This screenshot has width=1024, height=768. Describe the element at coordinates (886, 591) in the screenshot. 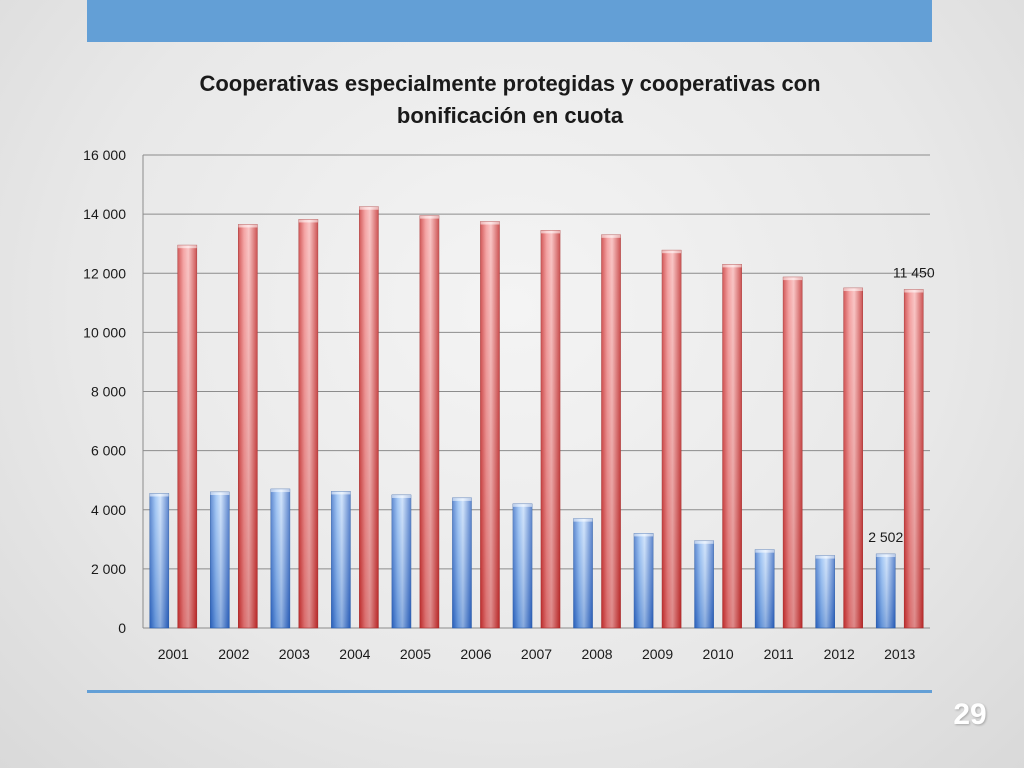

I see `bar-shade-series-1-2013` at that location.